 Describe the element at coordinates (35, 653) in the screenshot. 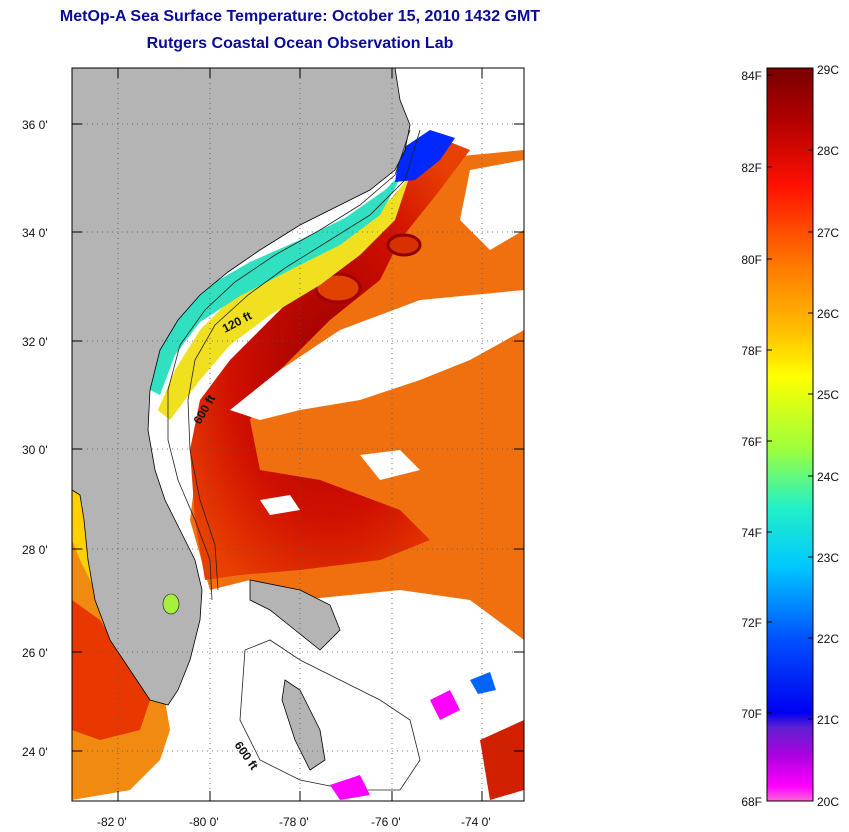

I see `lat-label: 26 0'` at that location.